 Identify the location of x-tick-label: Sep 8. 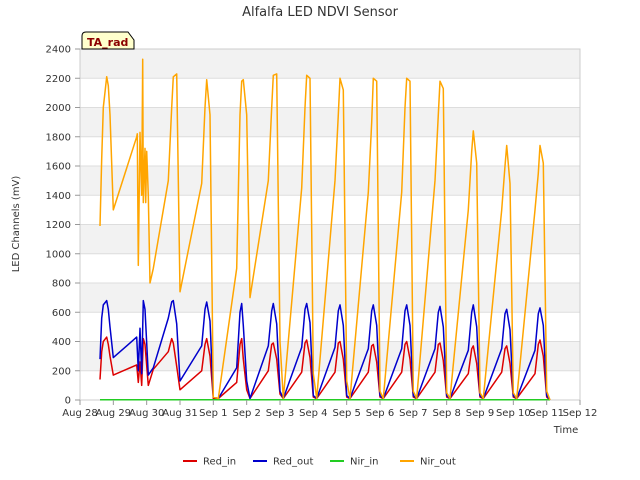
(446, 413).